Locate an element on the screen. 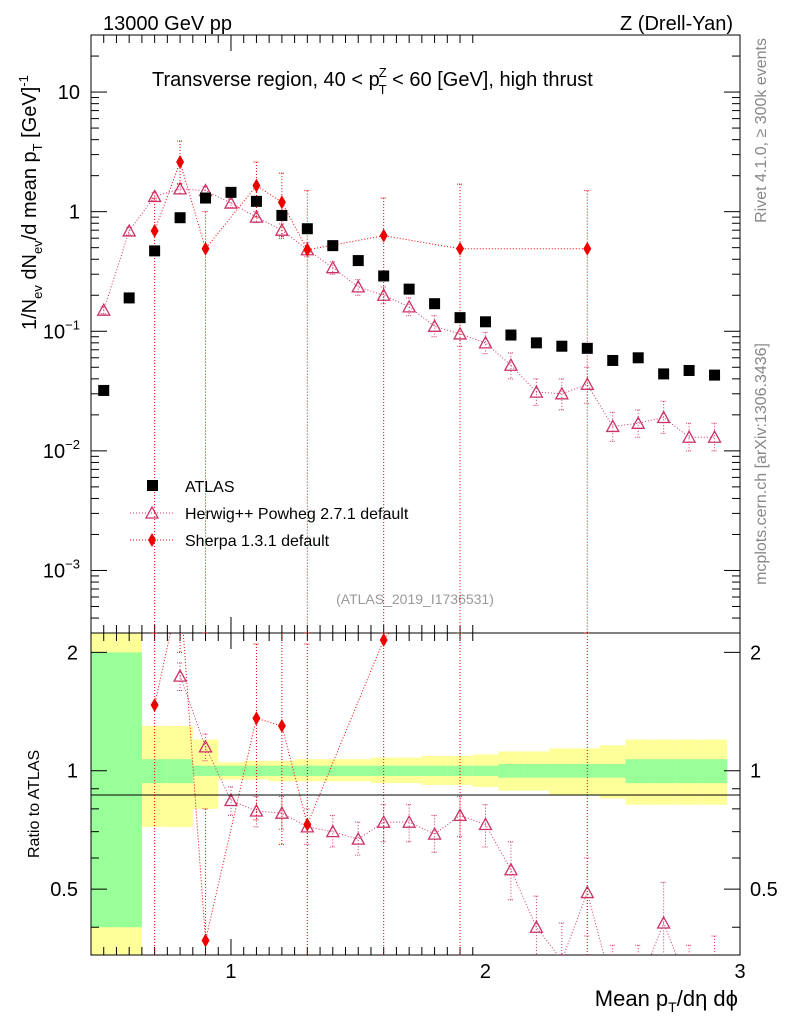 The height and width of the screenshot is (1024, 786). main-ytick-label: 10⁻¹ is located at coordinates (61, 330).